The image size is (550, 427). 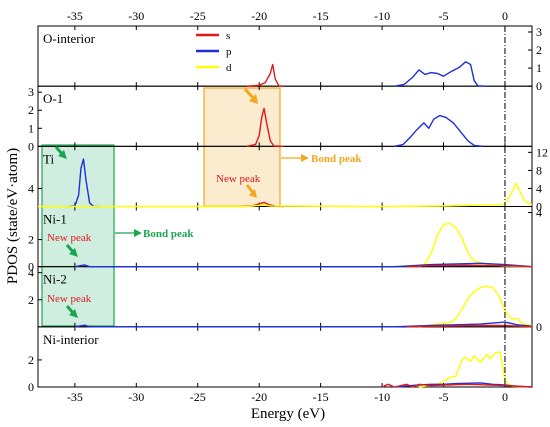 I want to click on x-axis-title: Energy (eV), so click(x=288, y=414).